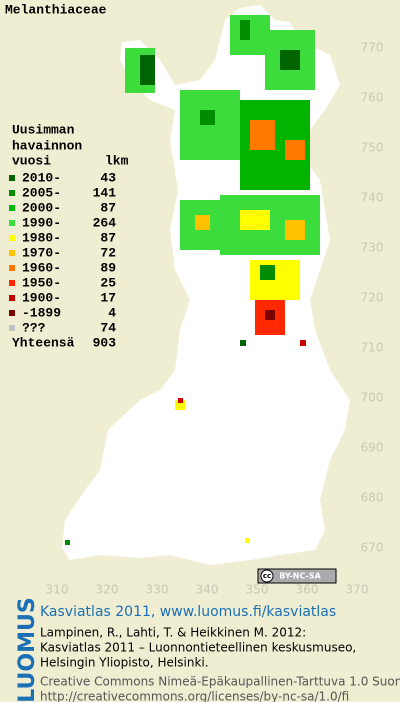 The width and height of the screenshot is (400, 702). Describe the element at coordinates (41, 237) in the screenshot. I see `legend-label: 1980-` at that location.